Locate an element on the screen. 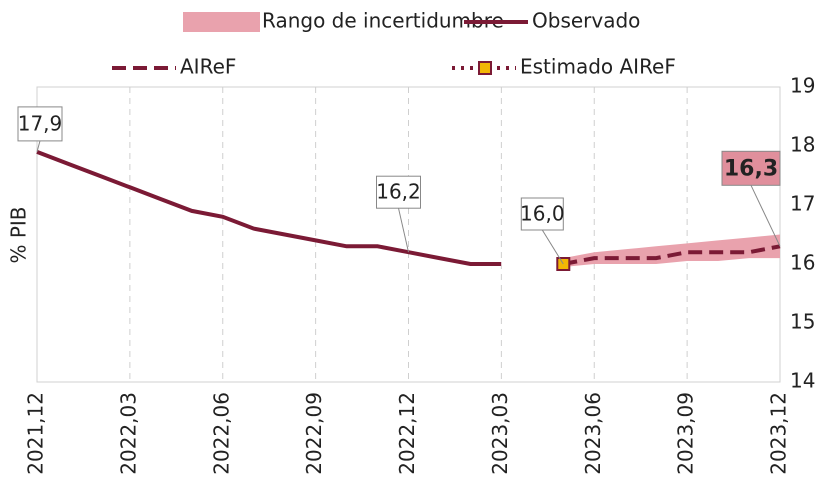  data-label: 16,3 is located at coordinates (751, 168).